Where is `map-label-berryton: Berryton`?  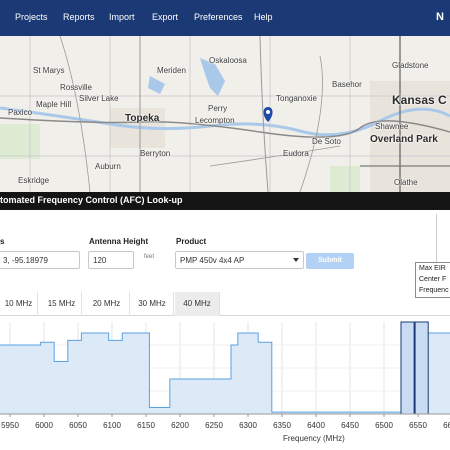
map-label-berryton: Berryton is located at coordinates (155, 153).